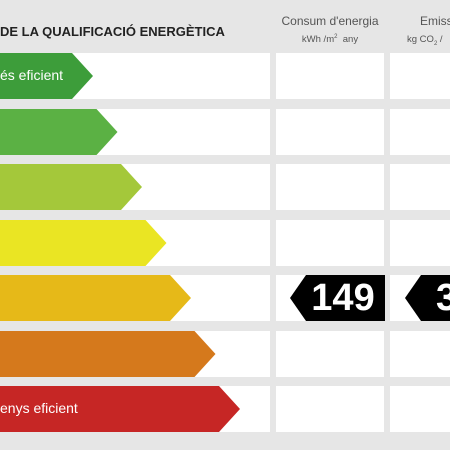  What do you see at coordinates (39, 408) in the screenshot?
I see `band-label: enys eficient` at bounding box center [39, 408].